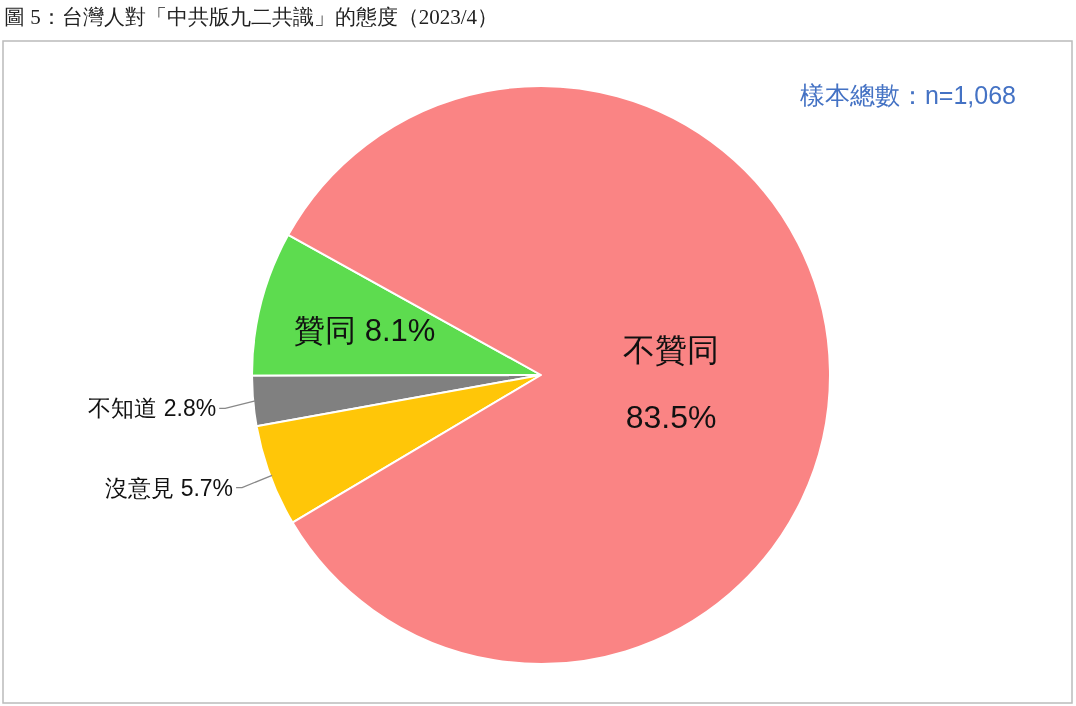 Image resolution: width=1076 pixels, height=706 pixels. What do you see at coordinates (365, 330) in the screenshot?
I see `slice-label: 贊同 8.1%` at bounding box center [365, 330].